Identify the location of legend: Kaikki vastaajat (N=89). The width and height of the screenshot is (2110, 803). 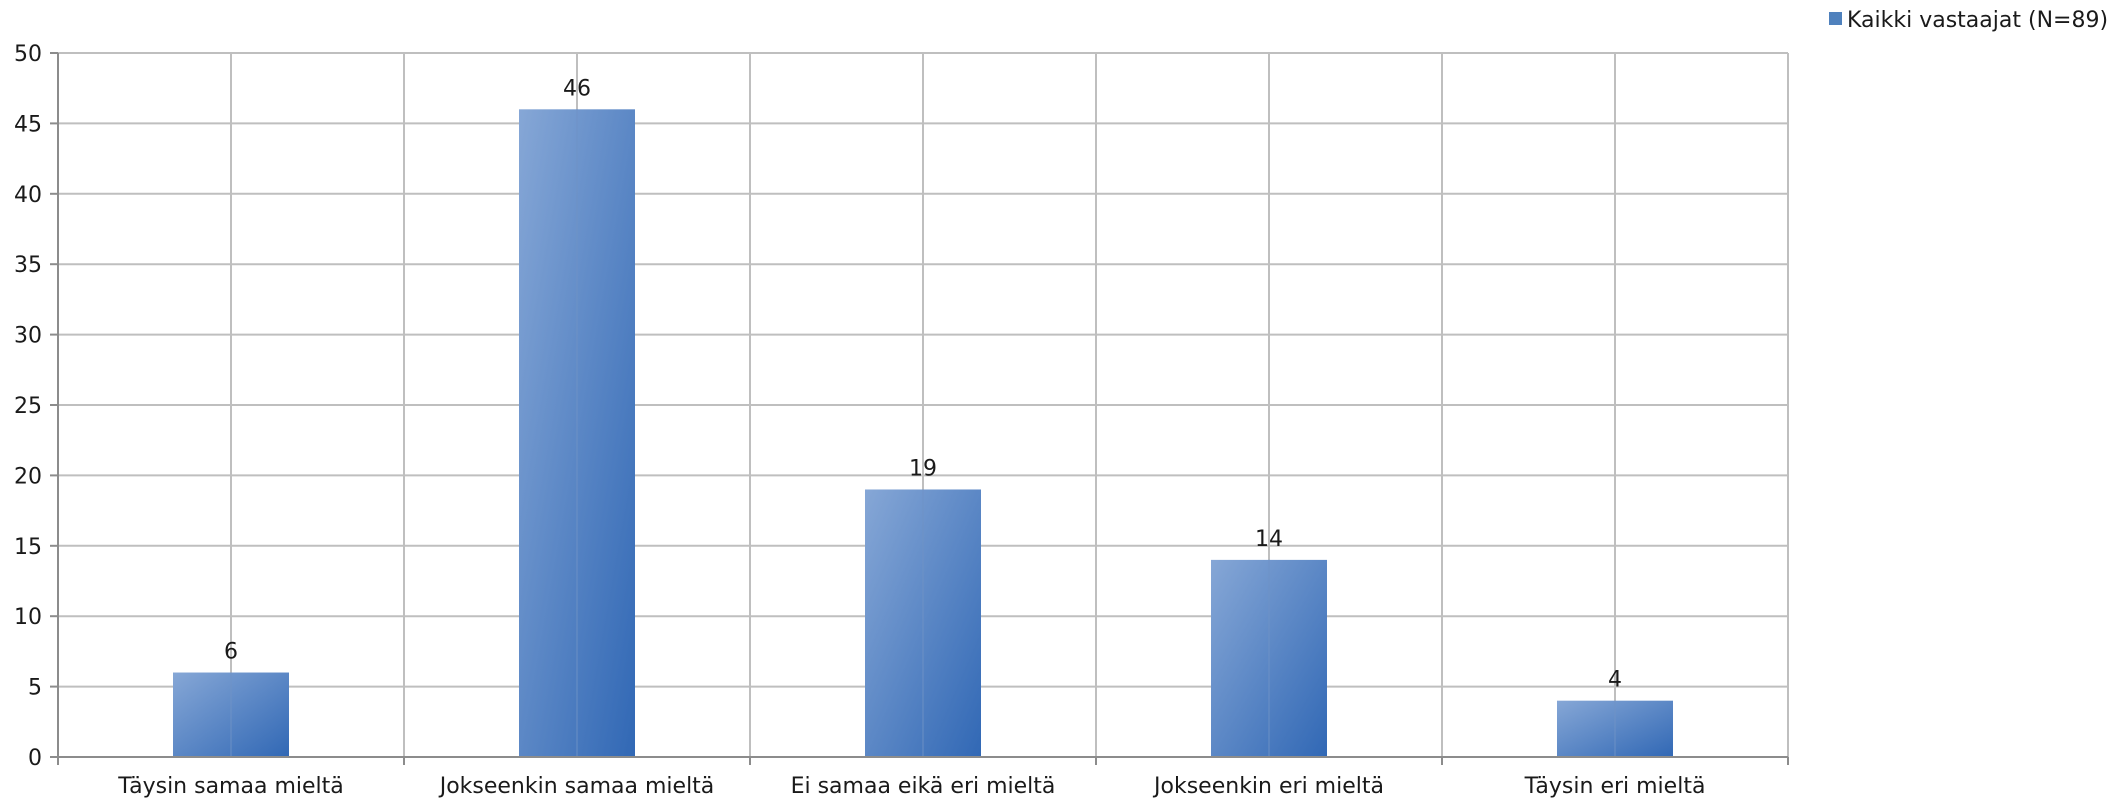
(1968, 20).